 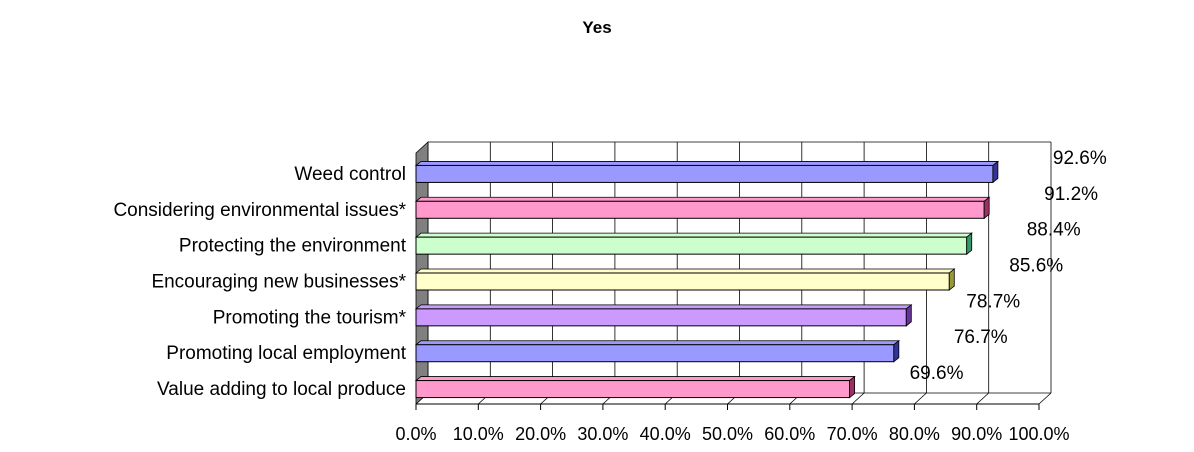 What do you see at coordinates (278, 282) in the screenshot?
I see `category-label: Encouraging new businesses*` at bounding box center [278, 282].